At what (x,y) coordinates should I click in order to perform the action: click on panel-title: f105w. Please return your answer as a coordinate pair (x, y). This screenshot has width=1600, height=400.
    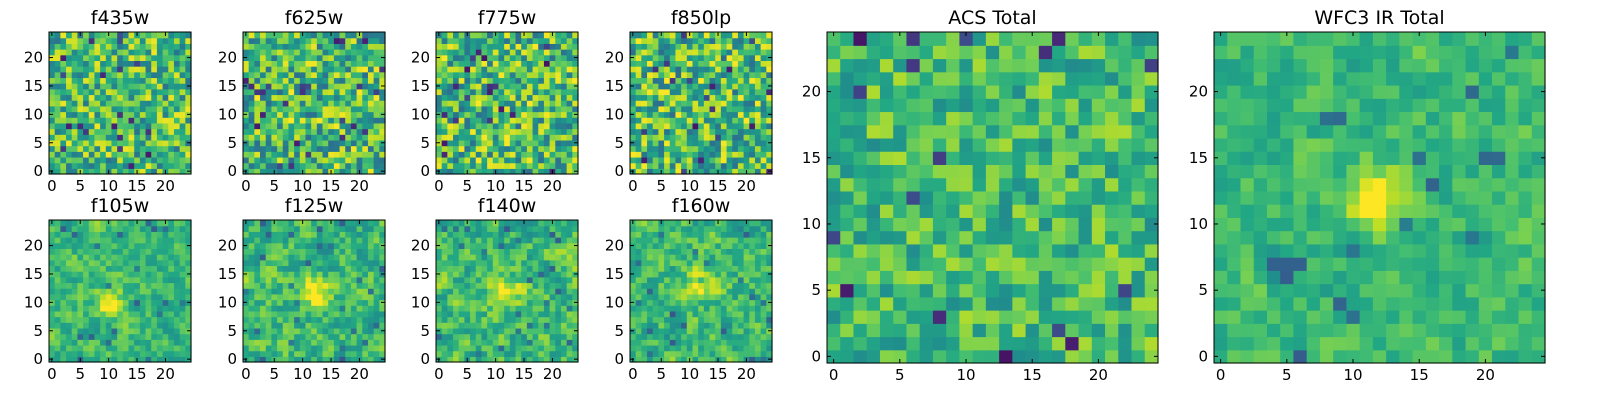
    Looking at the image, I should click on (120, 206).